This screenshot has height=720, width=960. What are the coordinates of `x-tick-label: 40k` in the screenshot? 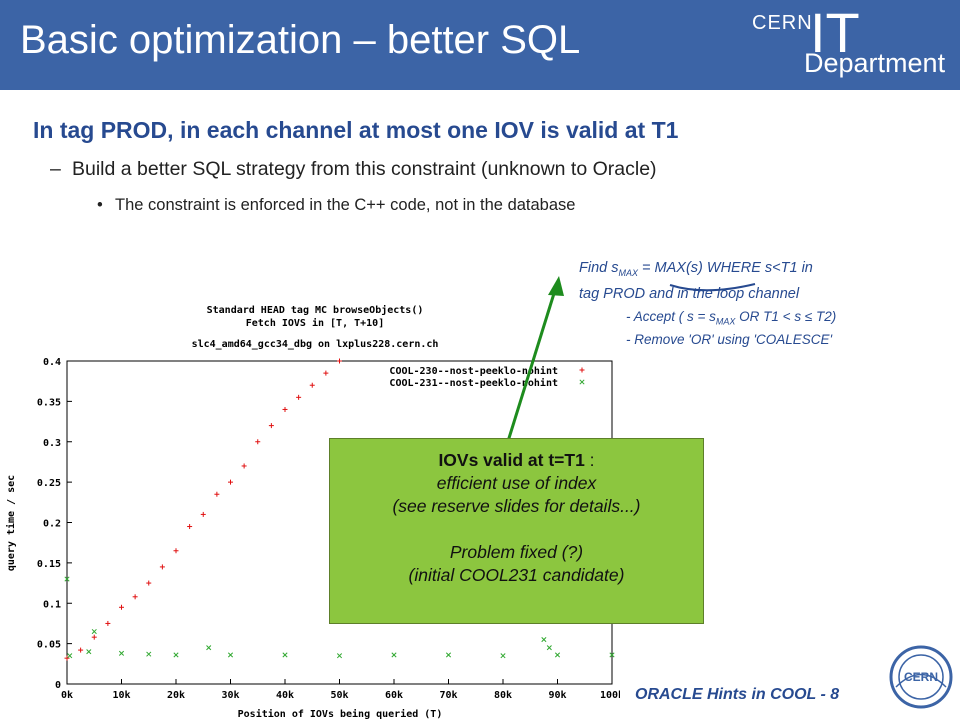 It's located at (285, 695).